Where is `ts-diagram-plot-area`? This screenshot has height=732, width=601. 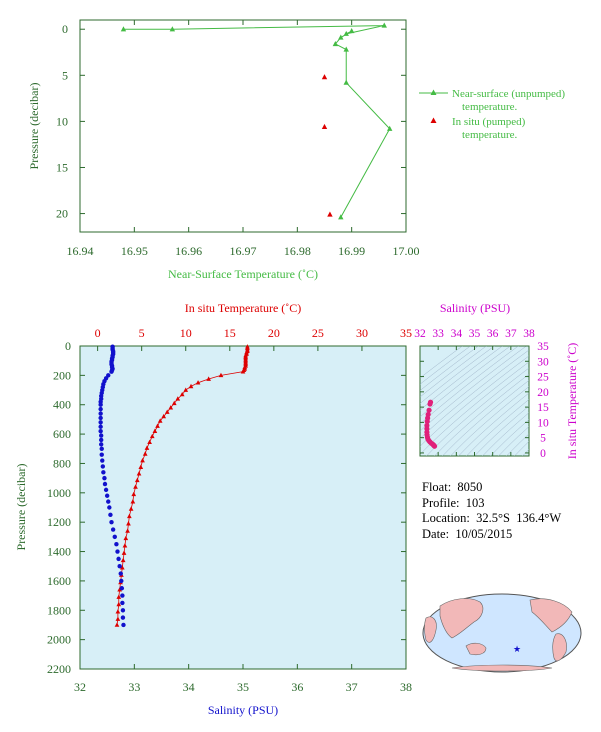 ts-diagram-plot-area is located at coordinates (474, 401).